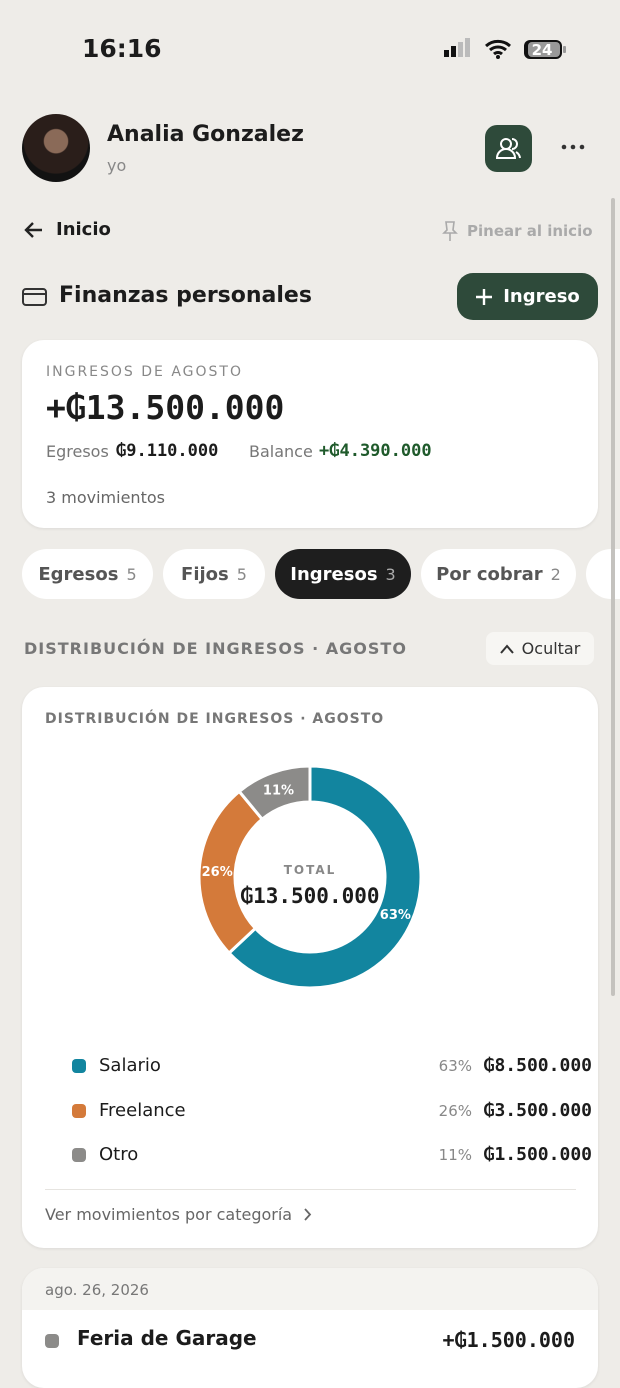 The width and height of the screenshot is (620, 1388). I want to click on legend-name: Freelance, so click(142, 1110).